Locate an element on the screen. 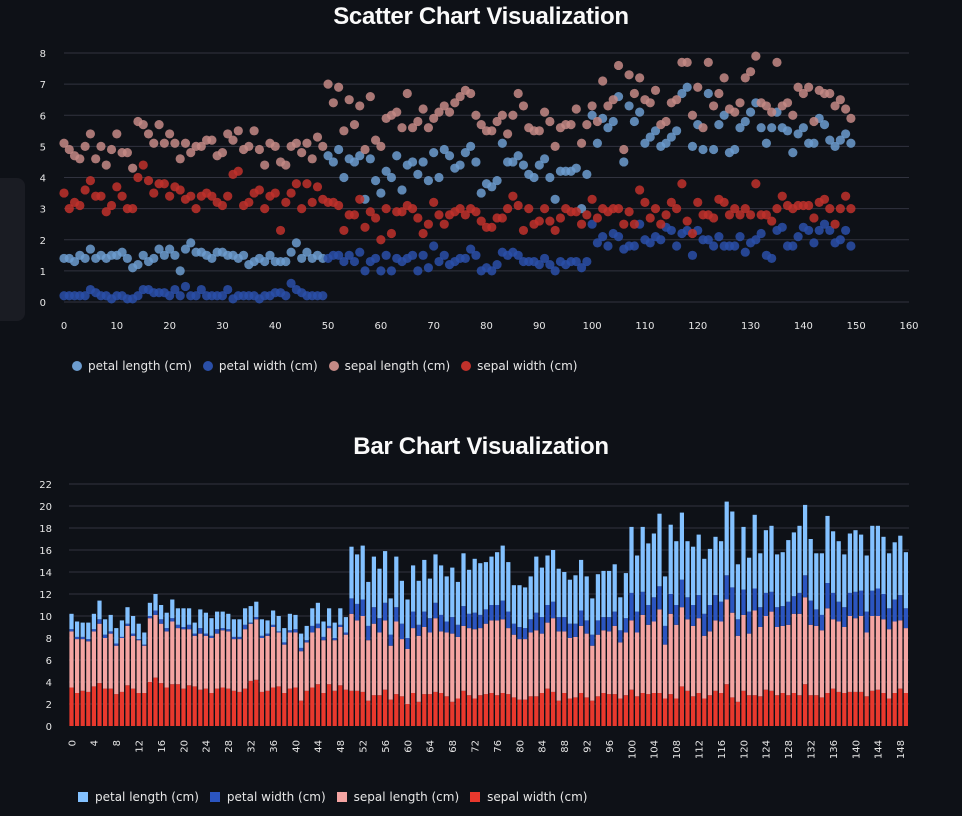 The height and width of the screenshot is (816, 962). x-tick-label: 132 is located at coordinates (812, 749).